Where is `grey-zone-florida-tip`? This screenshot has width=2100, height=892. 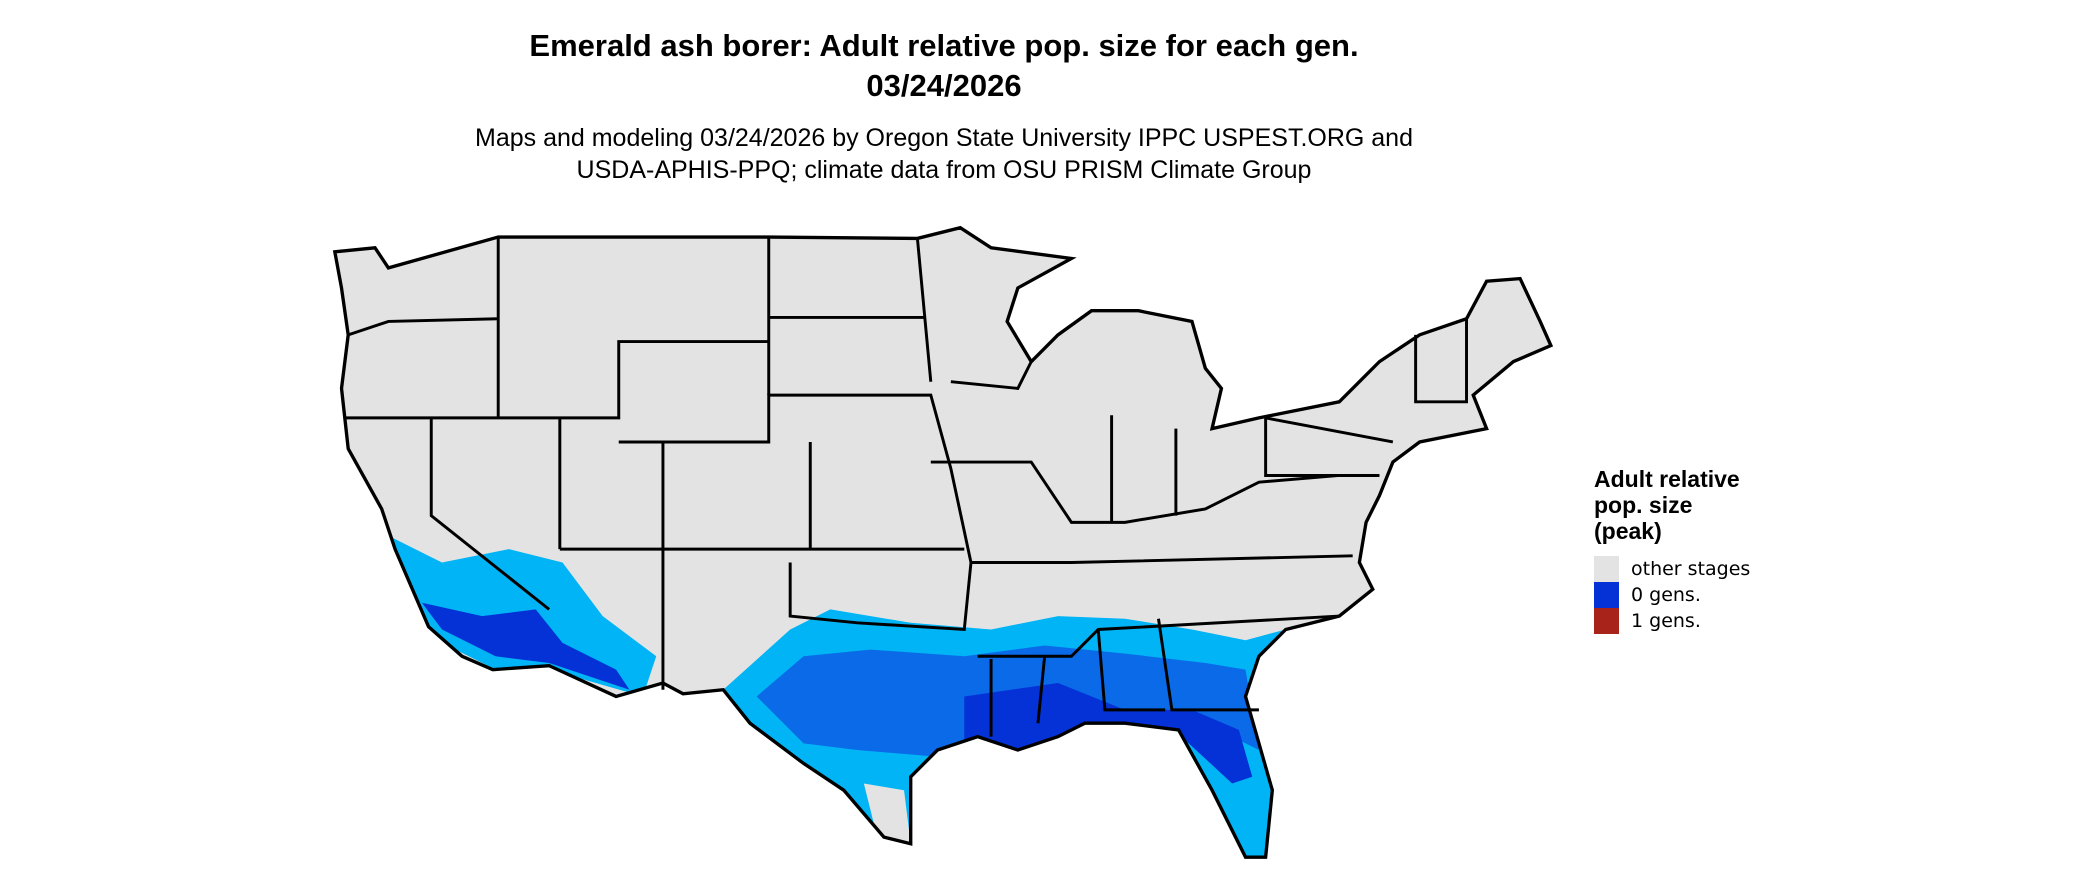 grey-zone-florida-tip is located at coordinates (1249, 824).